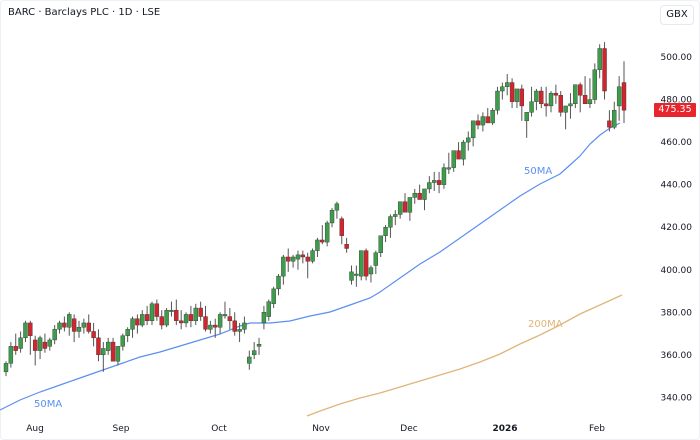 This screenshot has width=700, height=440. Describe the element at coordinates (84, 12) in the screenshot. I see `chart-title: BARC · Barclays PLC · 1D · LSE` at that location.